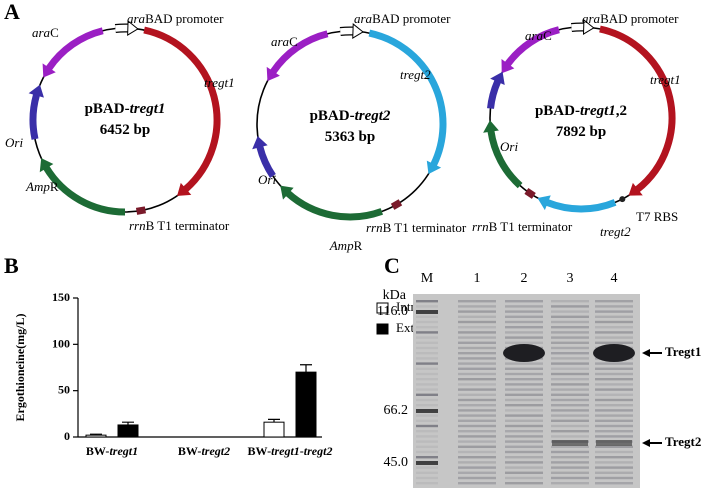 The height and width of the screenshot is (488, 708). Describe the element at coordinates (526, 391) in the screenshot. I see `gel` at that location.